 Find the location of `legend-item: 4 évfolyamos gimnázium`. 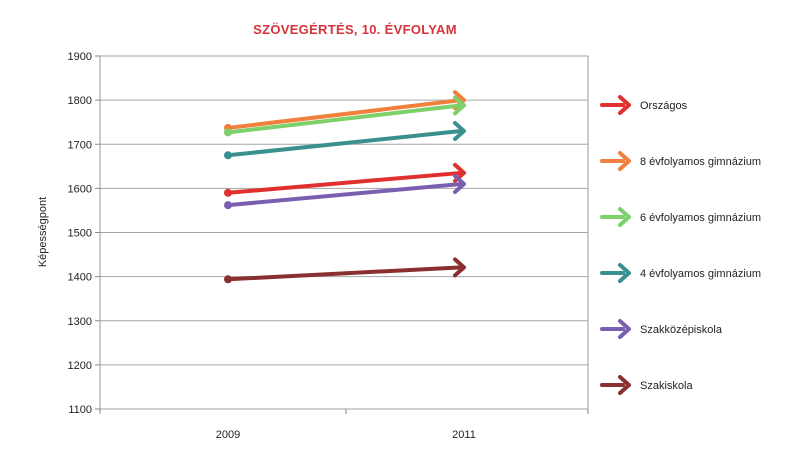

legend-item: 4 évfolyamos gimnázium is located at coordinates (680, 273).